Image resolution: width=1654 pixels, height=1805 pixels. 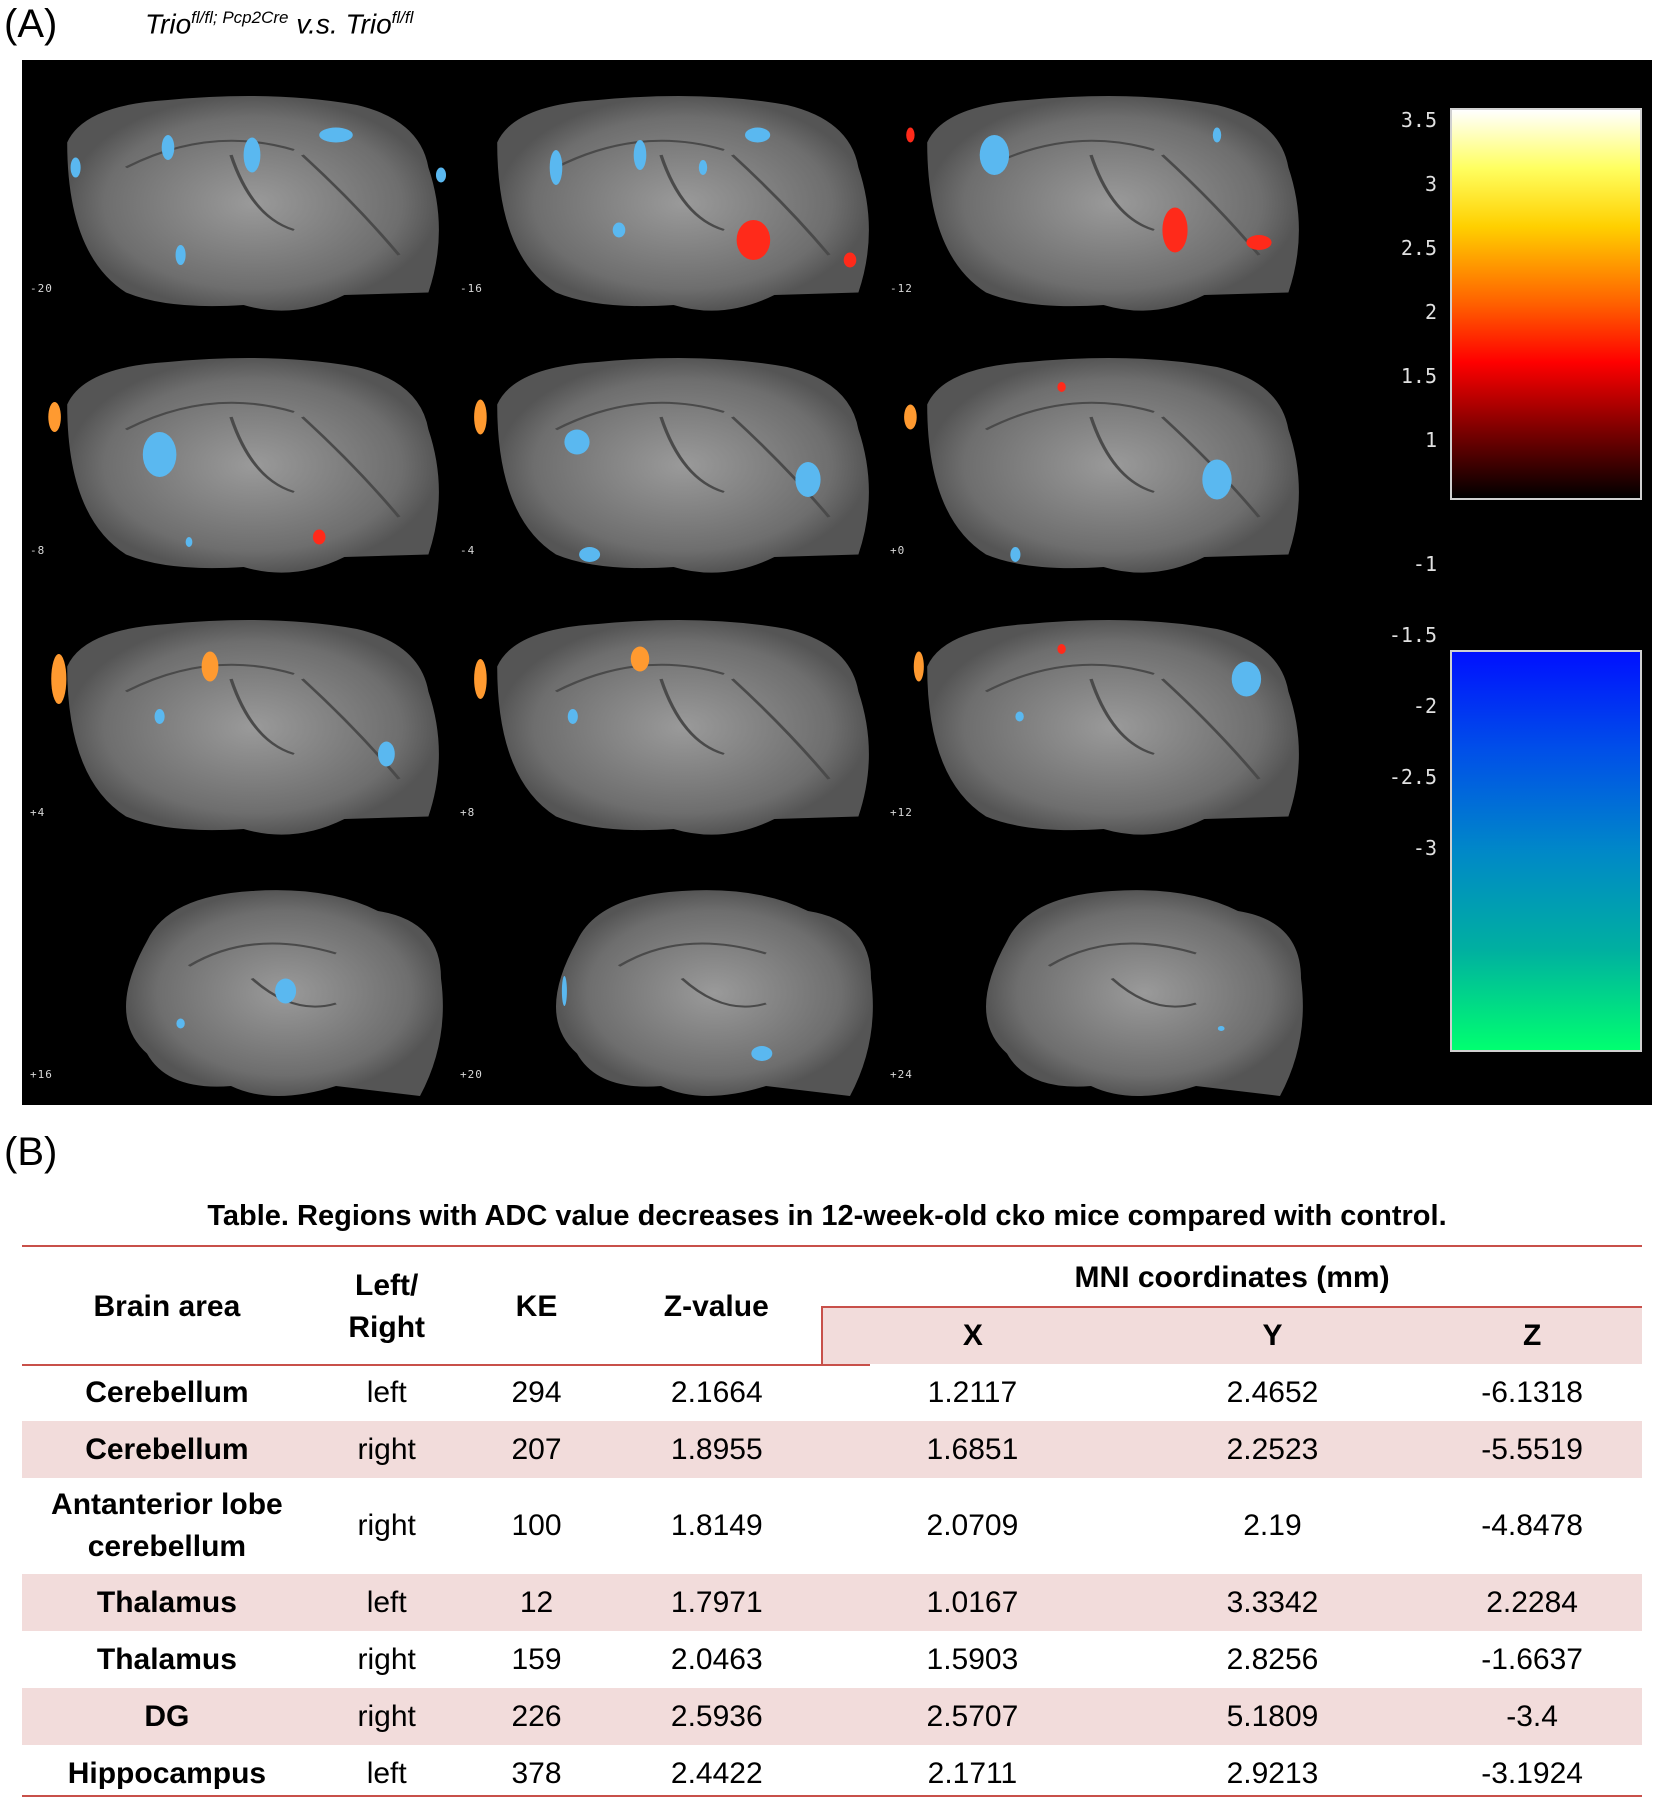 What do you see at coordinates (1532, 1659) in the screenshot?
I see `cell-z: -1.6637` at bounding box center [1532, 1659].